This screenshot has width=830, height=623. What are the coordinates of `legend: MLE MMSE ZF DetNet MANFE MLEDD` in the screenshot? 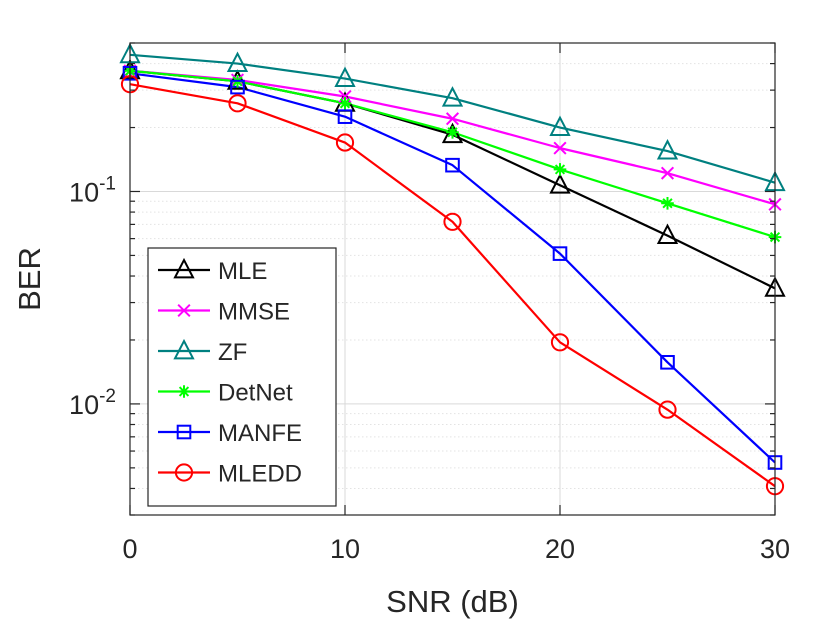 It's located at (242, 377).